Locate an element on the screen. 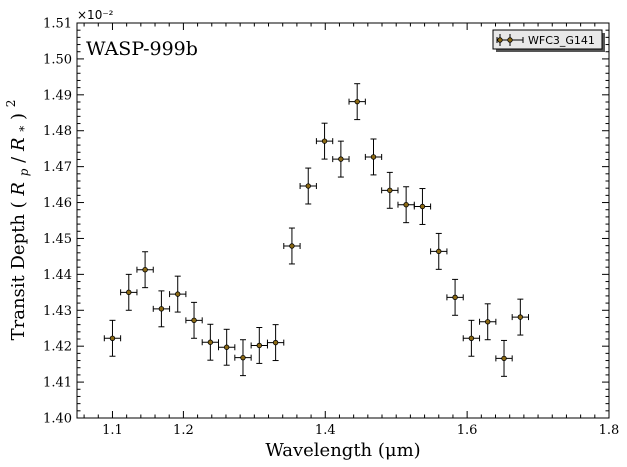  y-tick-label: 1.45 is located at coordinates (57, 239).